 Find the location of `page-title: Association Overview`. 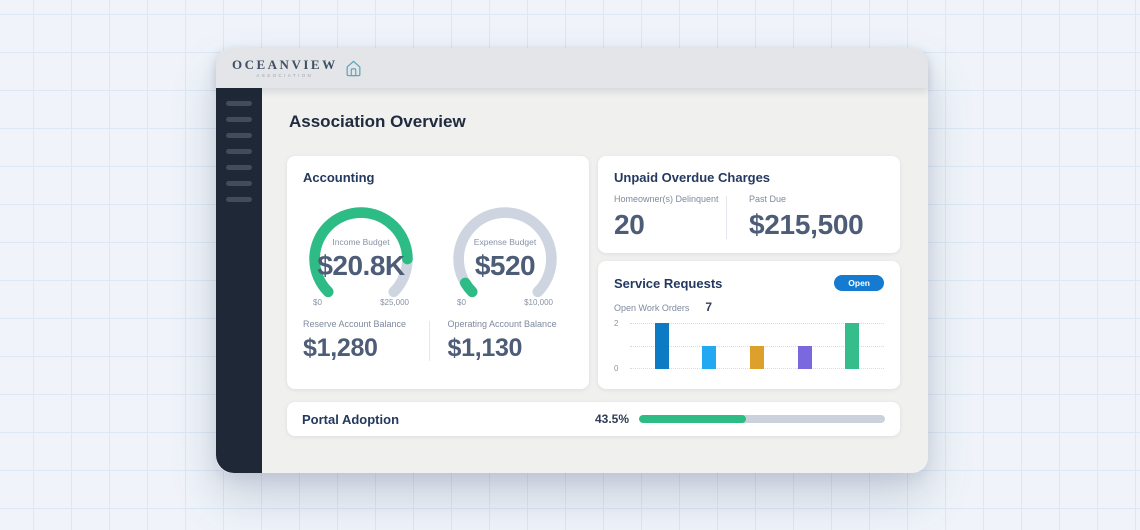

page-title: Association Overview is located at coordinates (377, 121).